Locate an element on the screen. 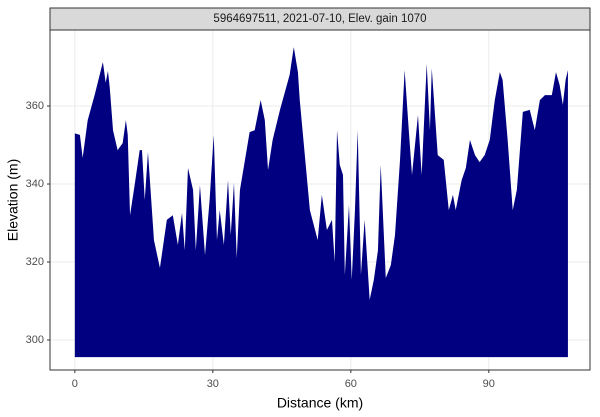  x-axis-title: Distance (km) is located at coordinates (320, 403).